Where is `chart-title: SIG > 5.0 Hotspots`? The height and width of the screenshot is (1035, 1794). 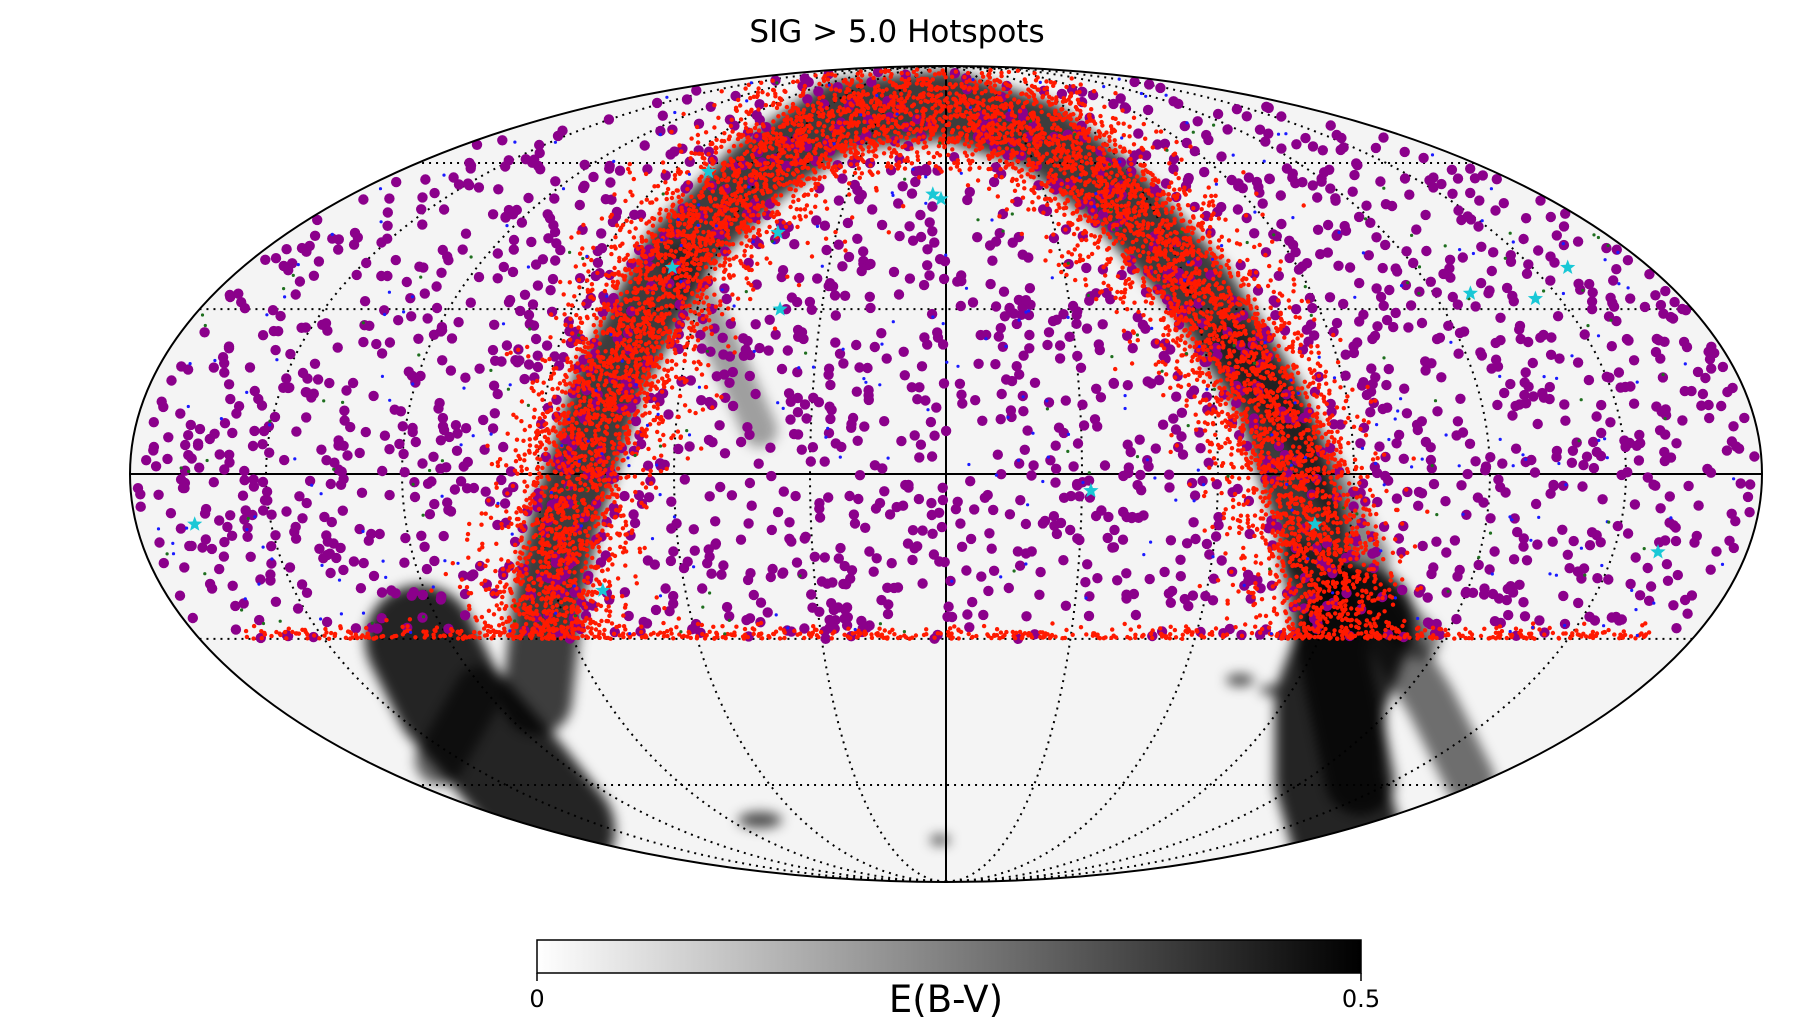
chart-title: SIG > 5.0 Hotspots is located at coordinates (897, 32).